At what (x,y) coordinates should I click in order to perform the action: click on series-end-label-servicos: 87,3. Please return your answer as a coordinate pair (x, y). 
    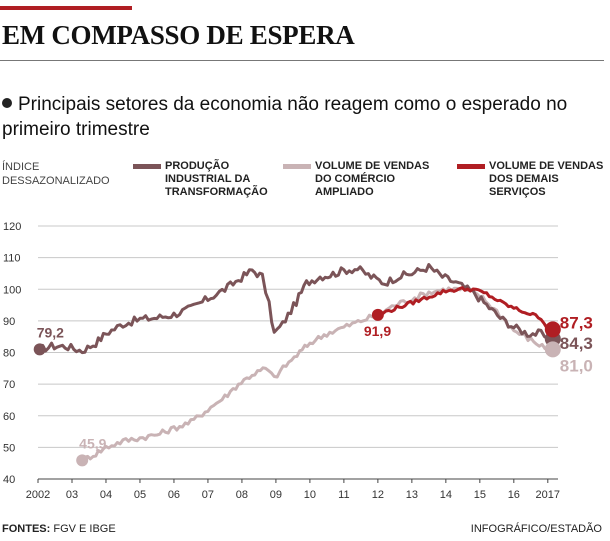
    Looking at the image, I should click on (576, 322).